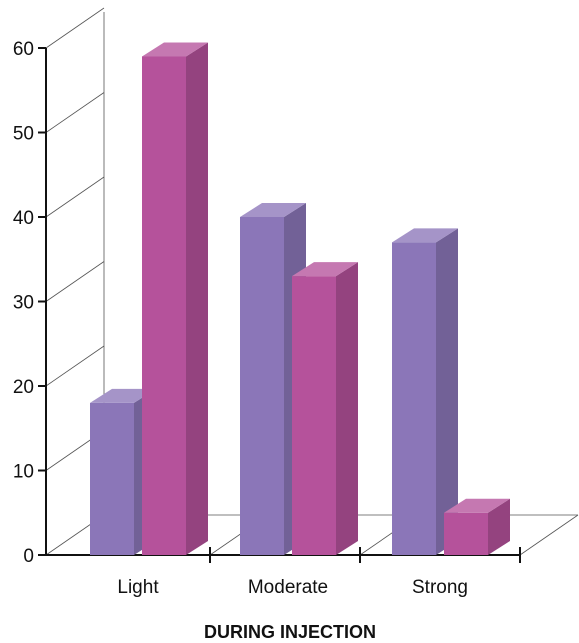  What do you see at coordinates (138, 587) in the screenshot?
I see `category-label: Light` at bounding box center [138, 587].